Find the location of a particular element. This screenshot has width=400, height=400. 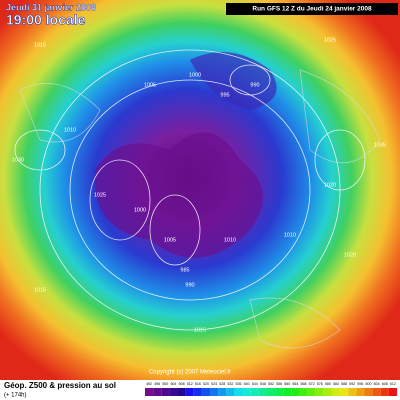

low is located at coordinates (233, 81).